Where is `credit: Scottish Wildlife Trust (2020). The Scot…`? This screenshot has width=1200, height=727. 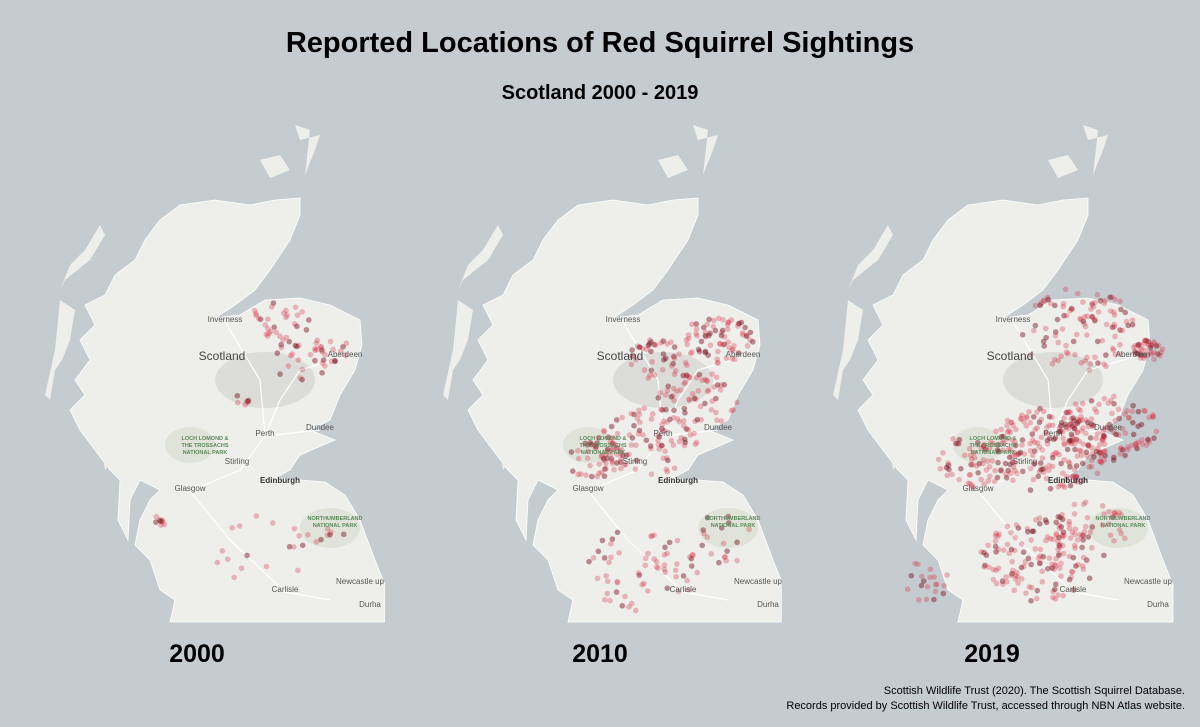
credit: Scottish Wildlife Trust (2020). The Scot… is located at coordinates (1034, 691).